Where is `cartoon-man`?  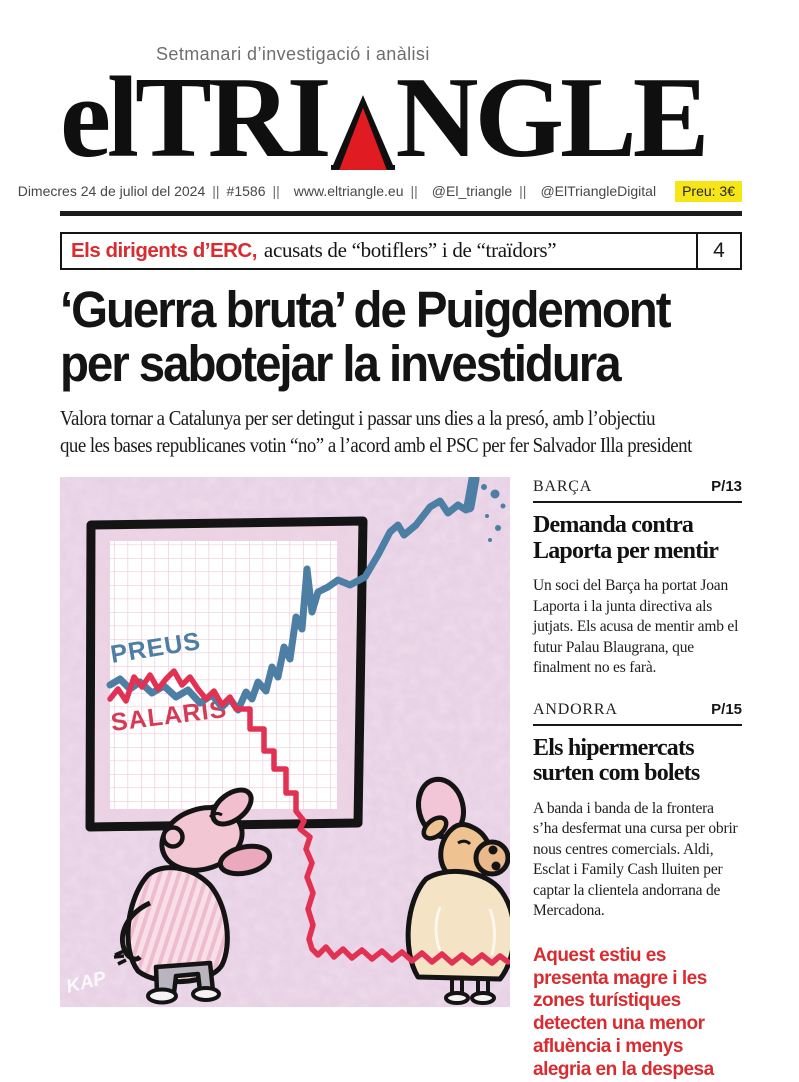
cartoon-man is located at coordinates (193, 896).